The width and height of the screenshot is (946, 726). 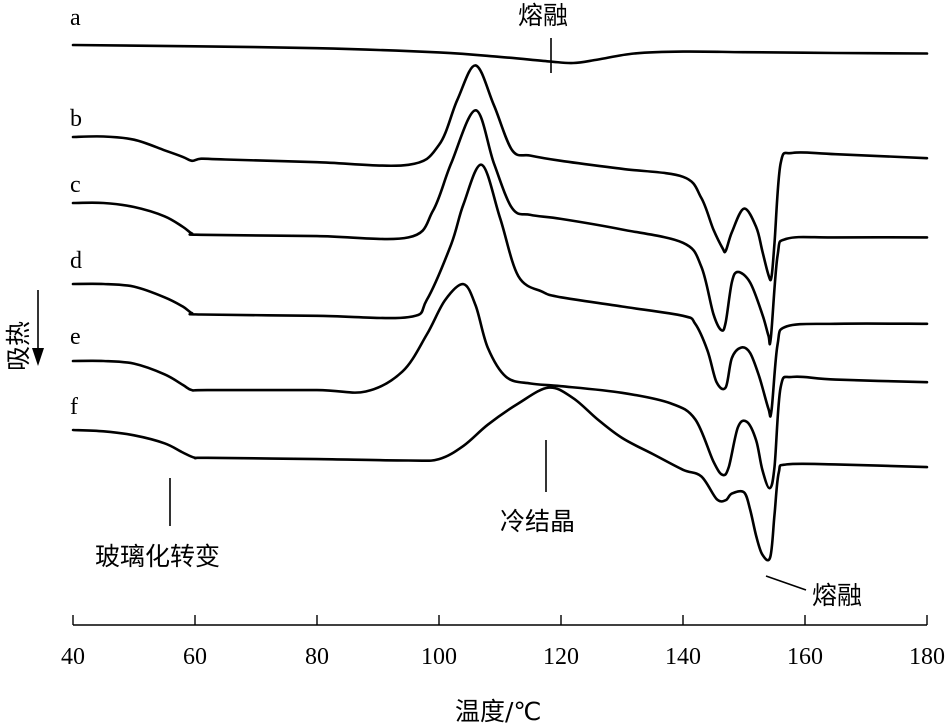 I want to click on endotherm-arrow-head, so click(x=38, y=357).